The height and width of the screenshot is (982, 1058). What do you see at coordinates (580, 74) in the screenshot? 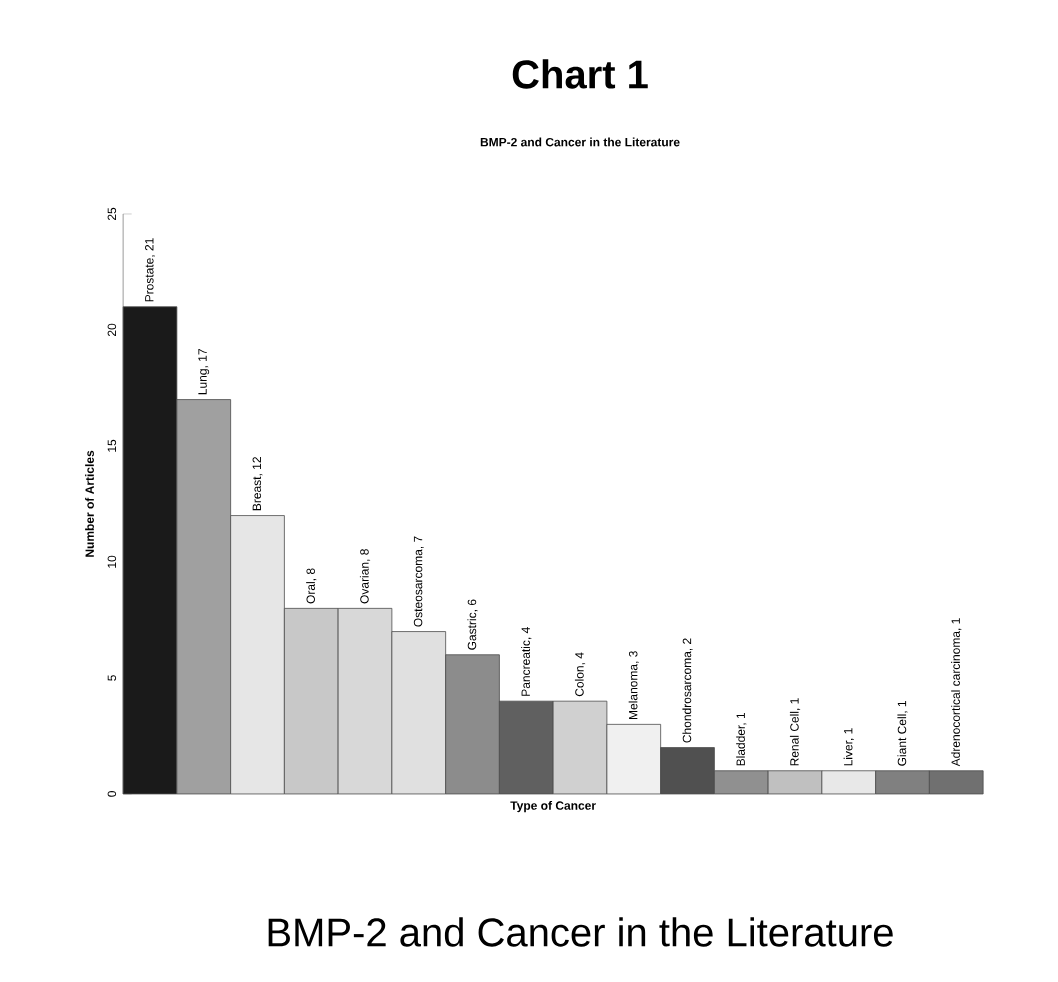
I see `chart-title: Chart 1` at bounding box center [580, 74].